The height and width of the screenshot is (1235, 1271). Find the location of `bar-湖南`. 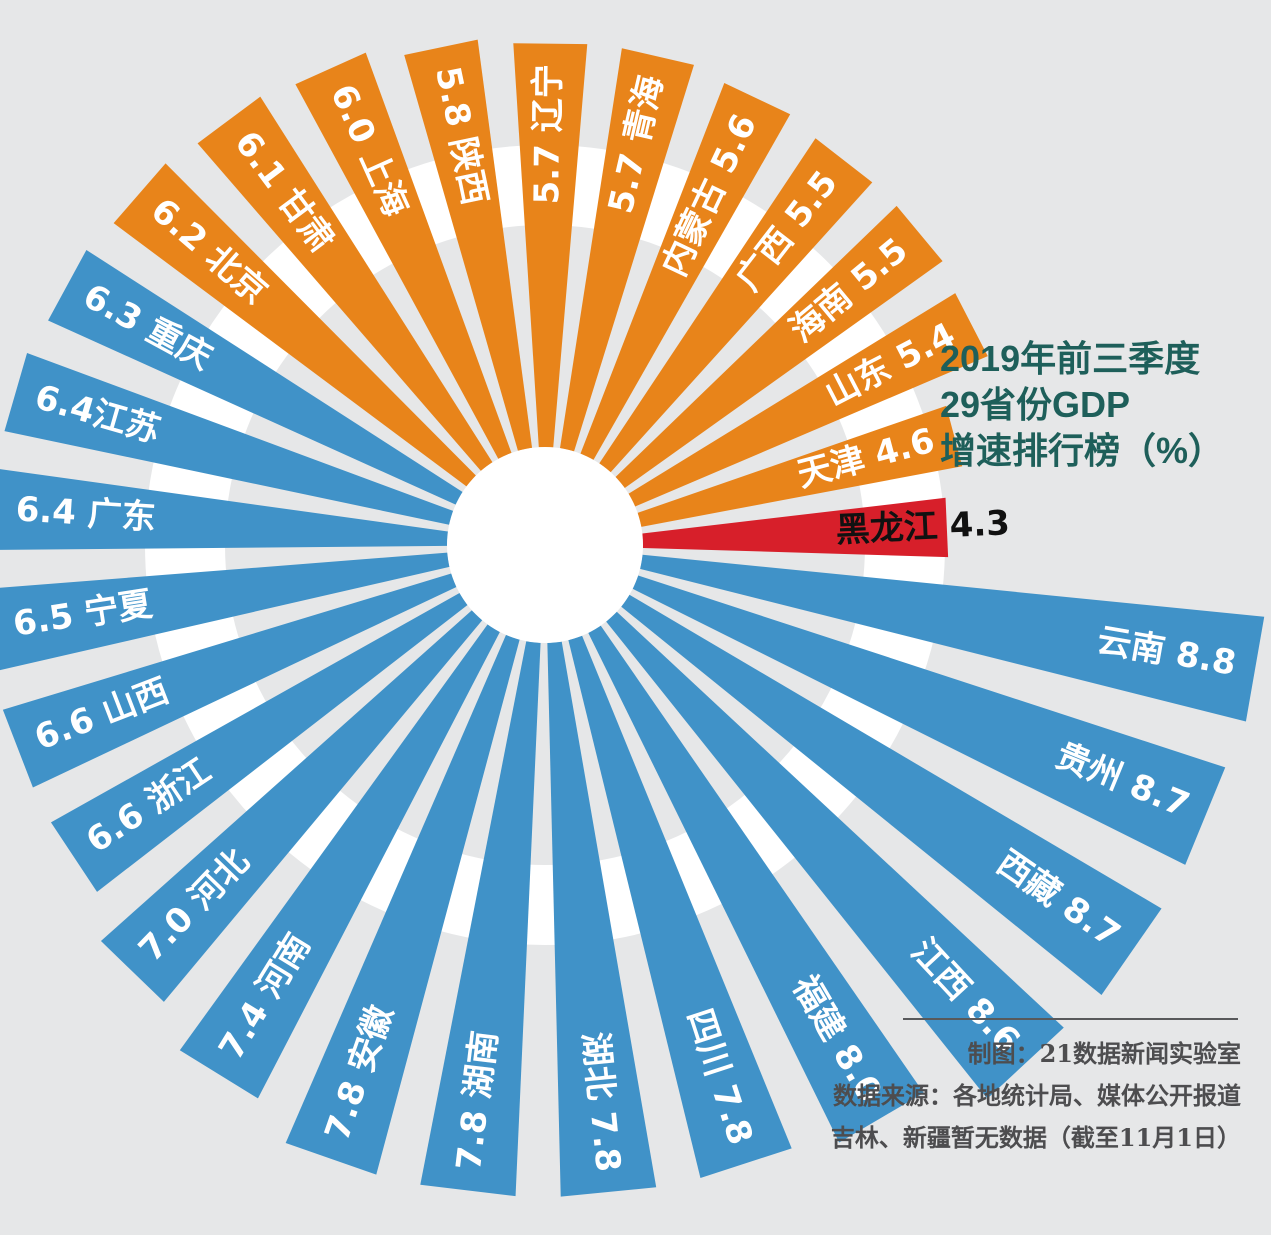

bar-湖南 is located at coordinates (480, 919).